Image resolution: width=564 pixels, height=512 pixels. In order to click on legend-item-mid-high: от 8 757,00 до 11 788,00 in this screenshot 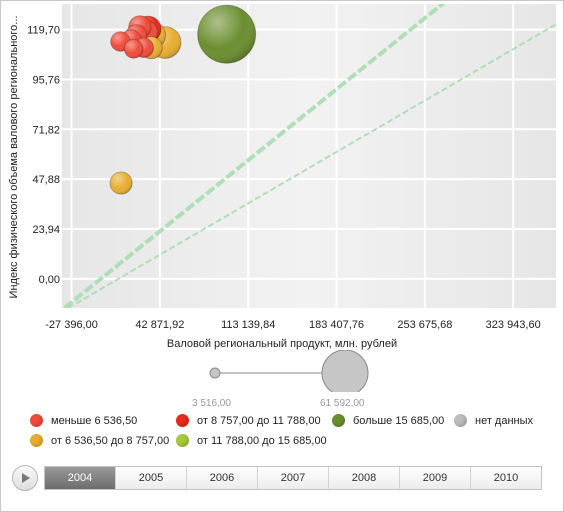, I will do `click(248, 420)`.